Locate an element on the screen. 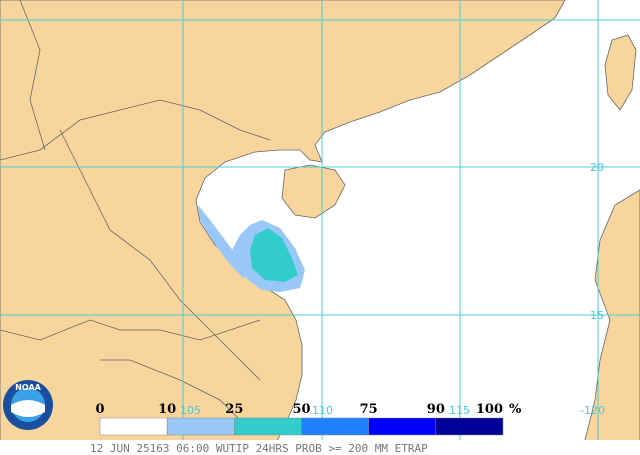 Image resolution: width=640 pixels, height=455 pixels. lat-label: 20 is located at coordinates (597, 167).